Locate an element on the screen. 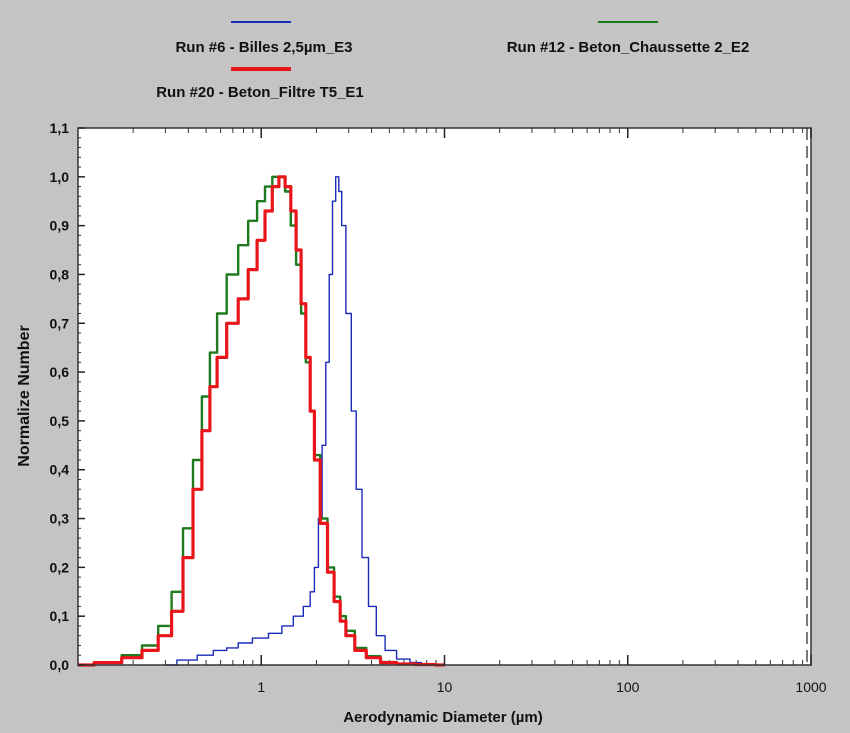 This screenshot has height=733, width=850. x-axis-title: Aerodynamic Diameter (µm) is located at coordinates (443, 717).